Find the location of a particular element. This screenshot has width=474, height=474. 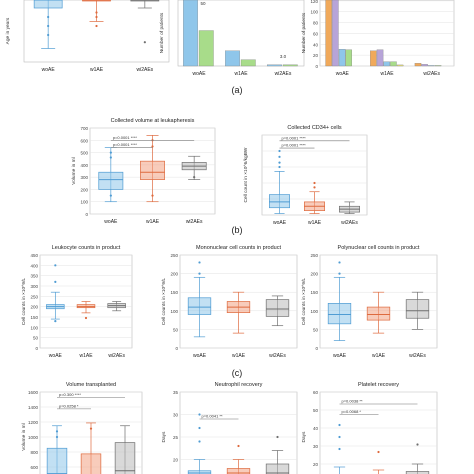

bar-value-label: 3.0 is located at coordinates (283, 56).